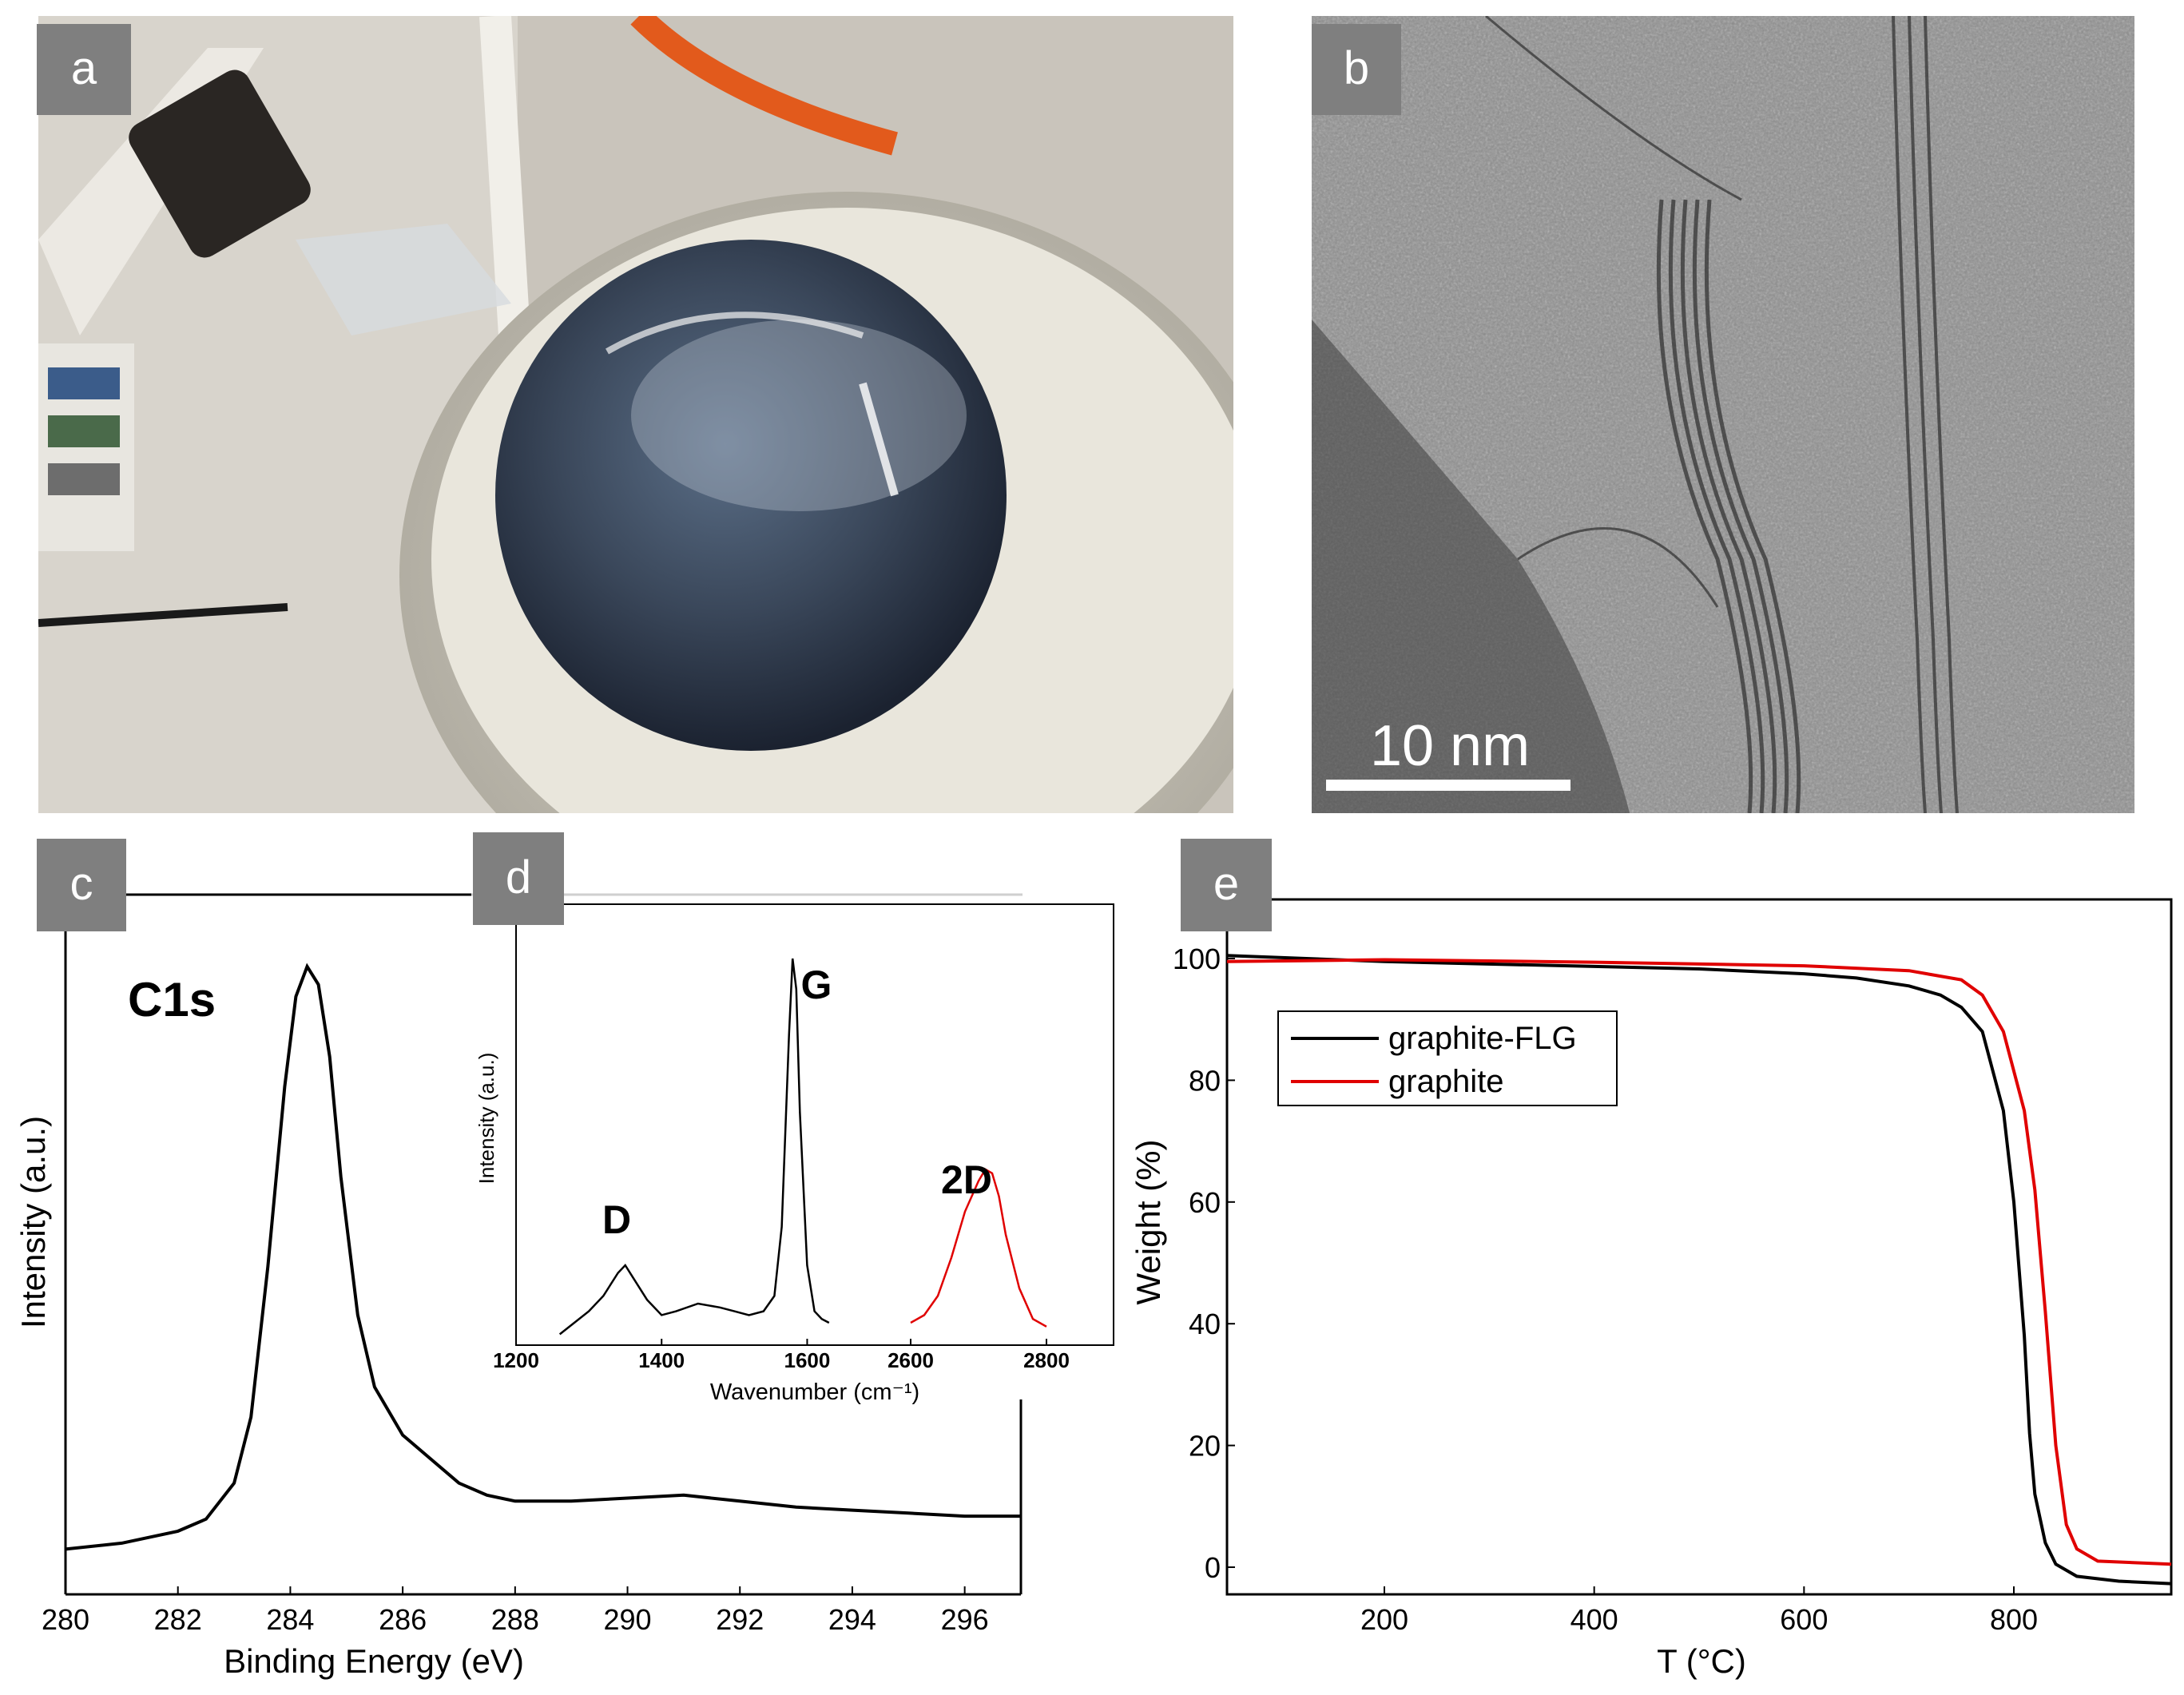 This screenshot has height=1695, width=2184. I want to click on panel-label-a: a, so click(84, 70).